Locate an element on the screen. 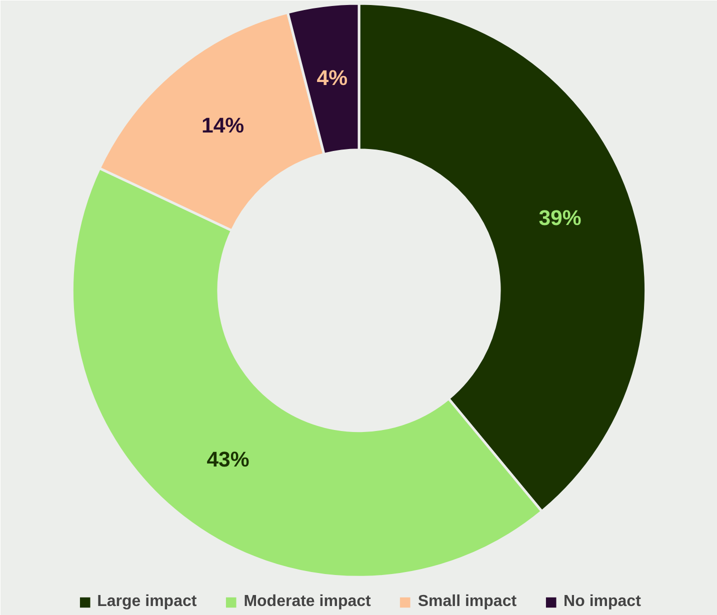 This screenshot has height=615, width=717. data-label: 4% is located at coordinates (332, 78).